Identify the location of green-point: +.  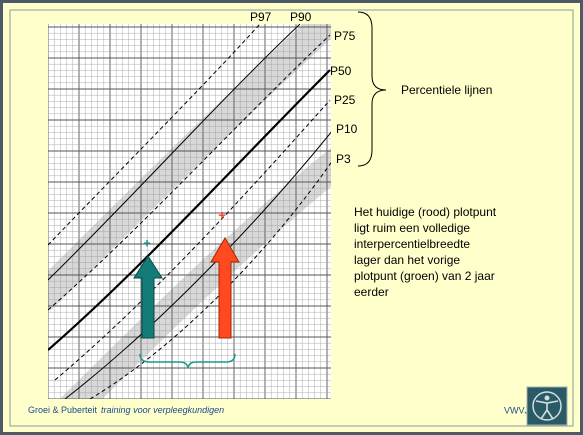
(147, 242).